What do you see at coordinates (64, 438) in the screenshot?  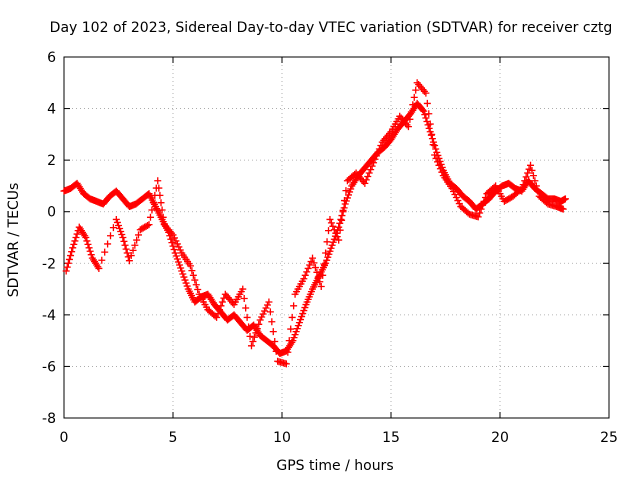 I see `x-tick-label: 0` at bounding box center [64, 438].